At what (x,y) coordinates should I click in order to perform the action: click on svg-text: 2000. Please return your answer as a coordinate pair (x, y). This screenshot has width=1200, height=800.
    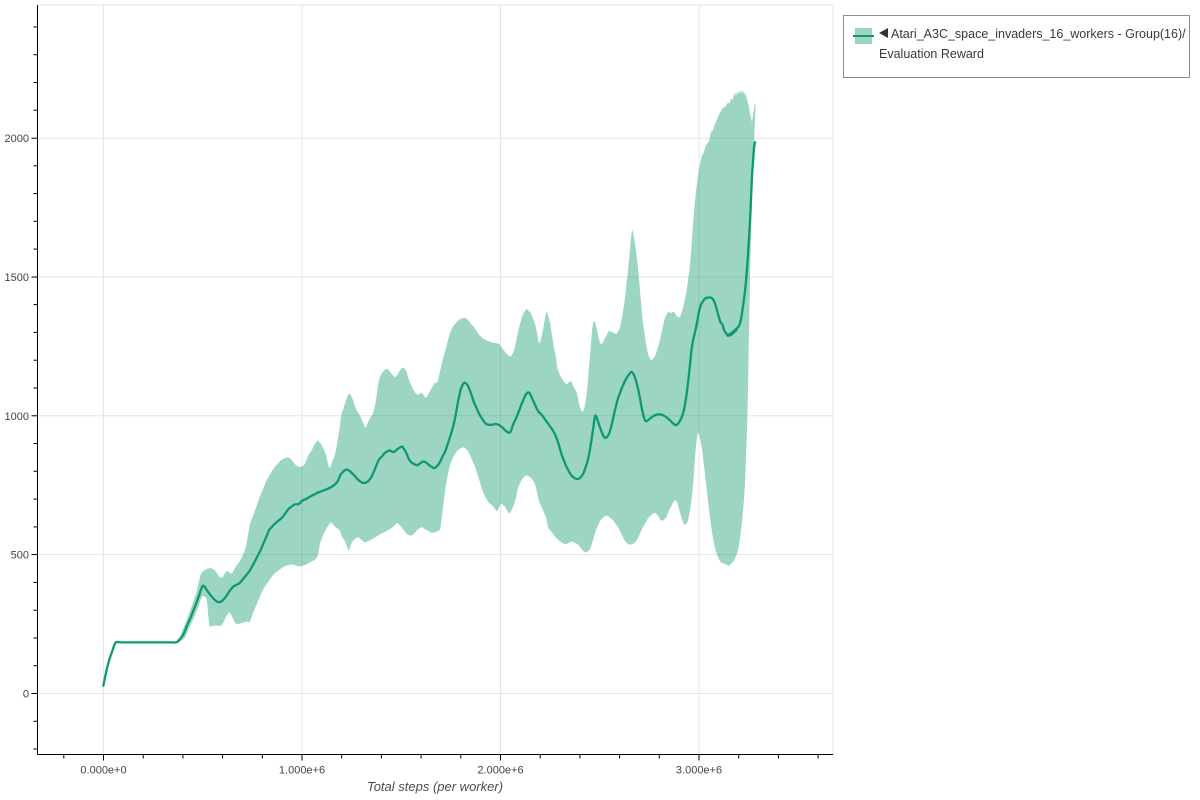
    Looking at the image, I should click on (17, 139).